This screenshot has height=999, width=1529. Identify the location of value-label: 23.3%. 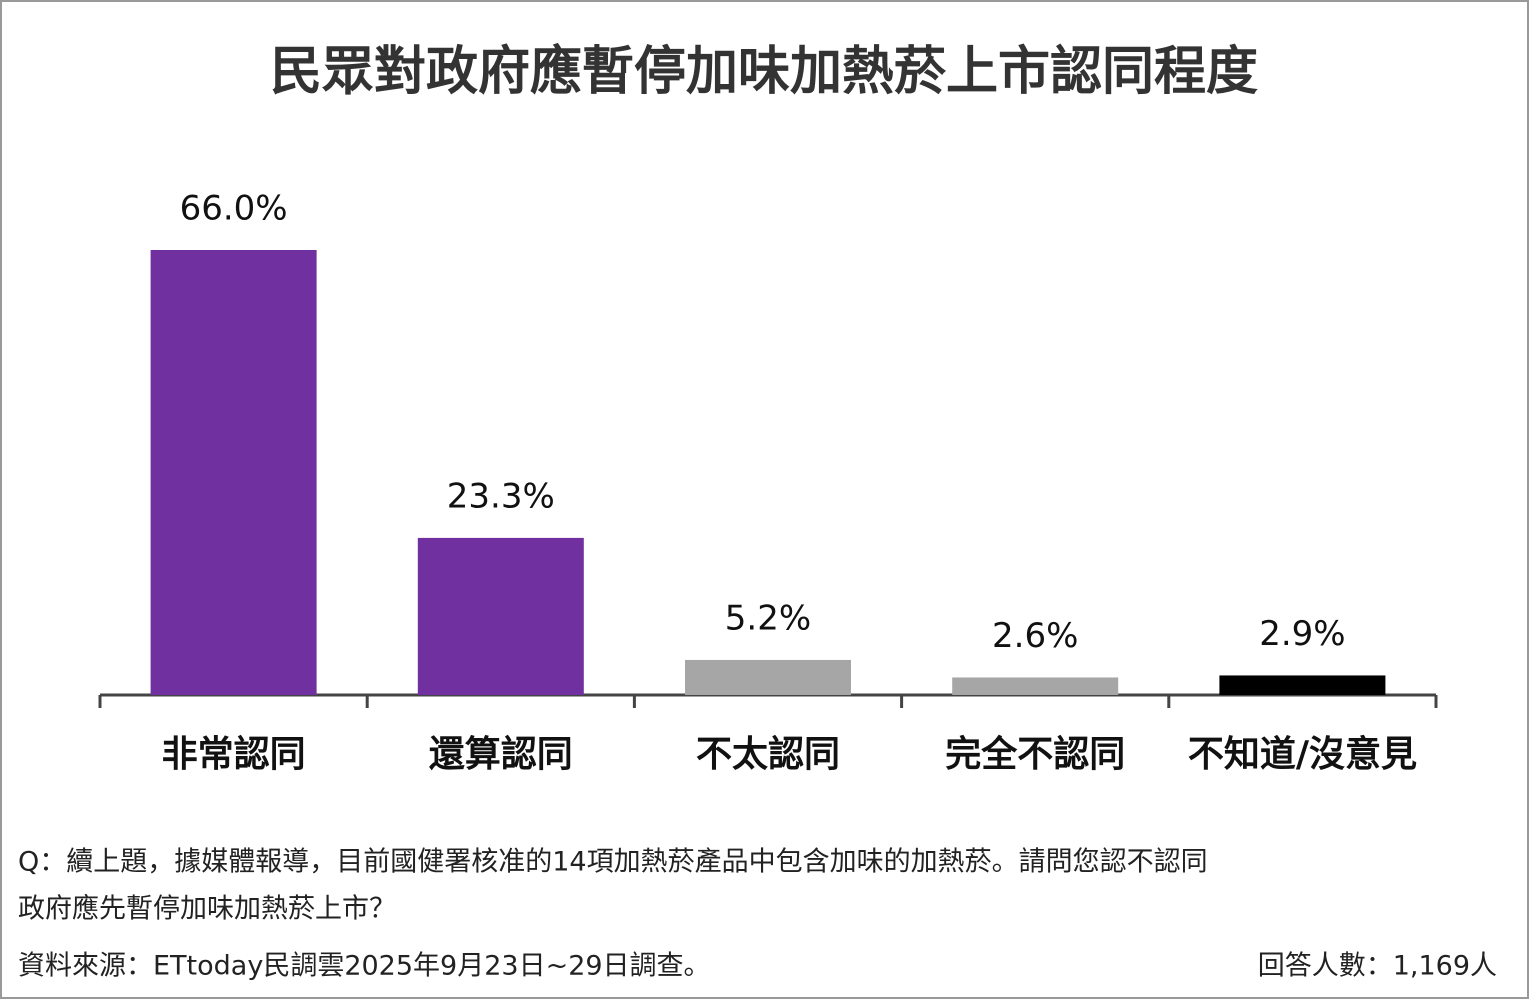
(501, 496).